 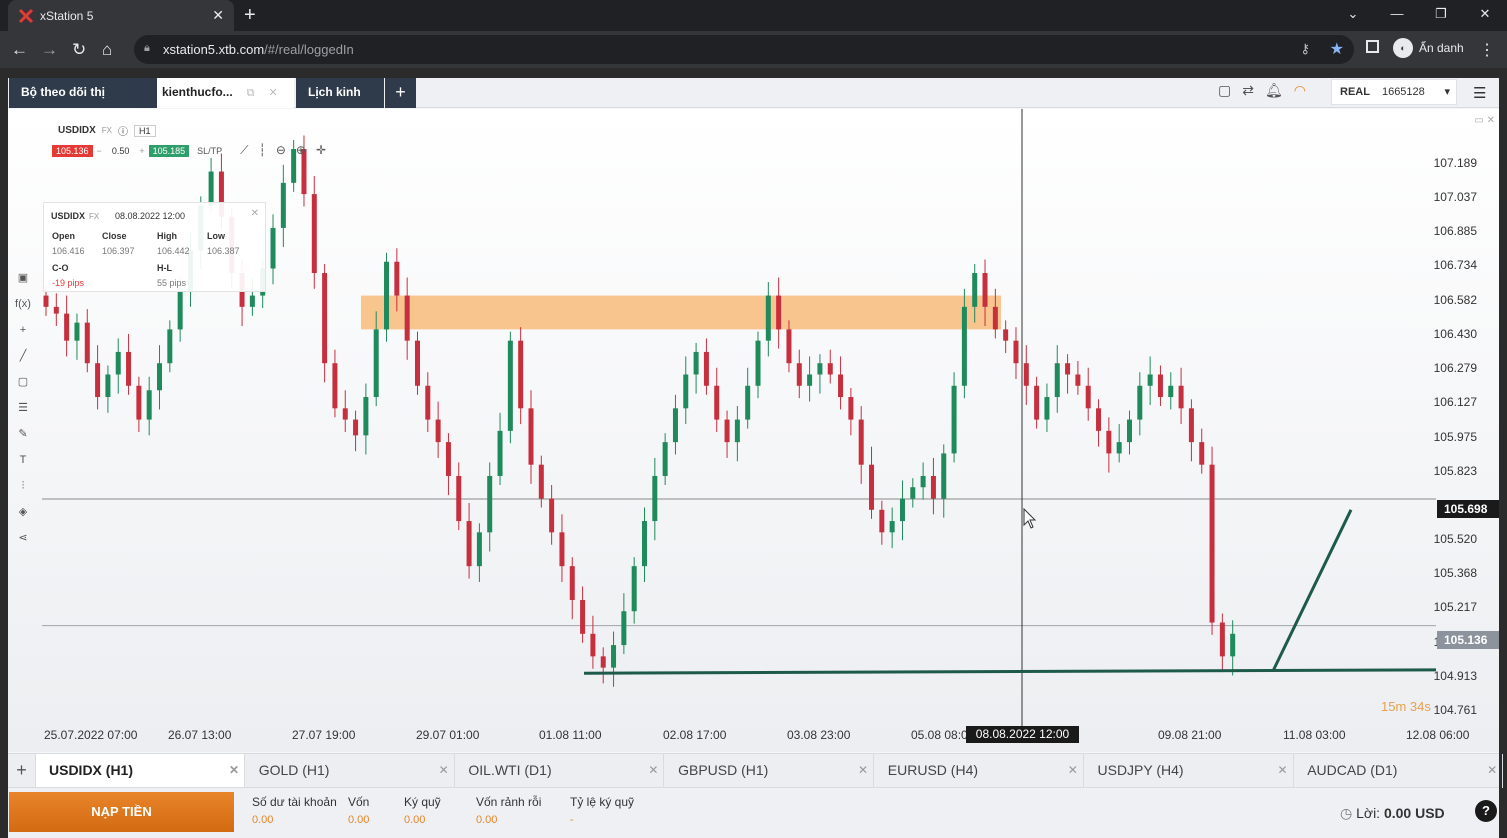 What do you see at coordinates (320, 150) in the screenshot?
I see `crosshair-icon: ✛` at bounding box center [320, 150].